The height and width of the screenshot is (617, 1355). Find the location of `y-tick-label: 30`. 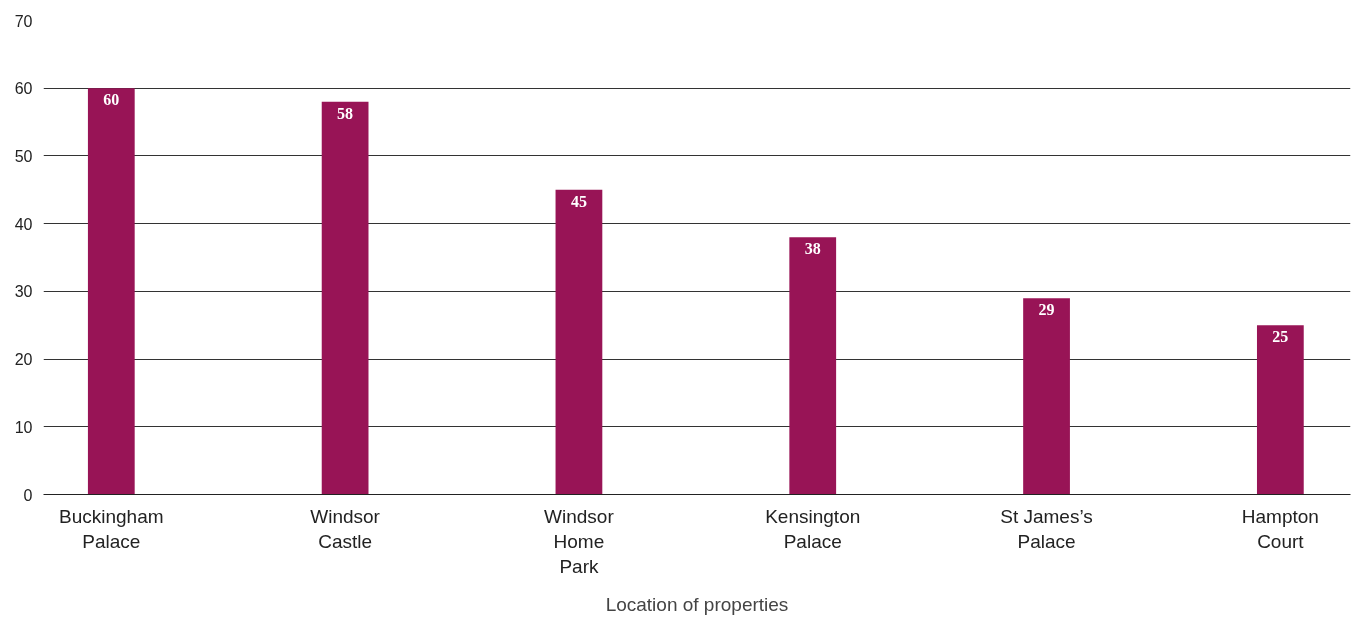

y-tick-label: 30 is located at coordinates (23, 292).